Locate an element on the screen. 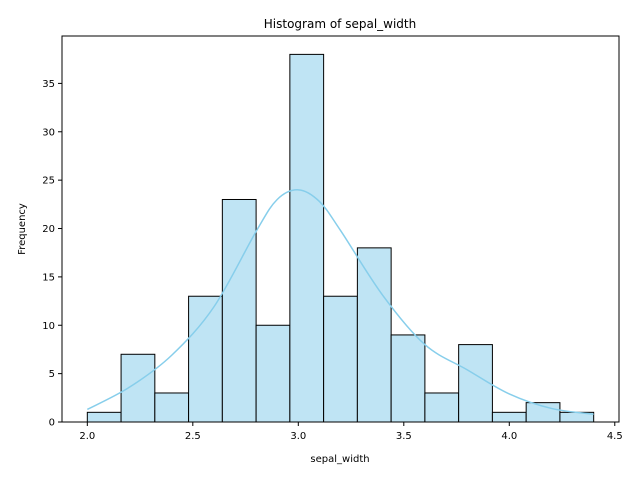 This screenshot has width=640, height=480. x-tick-label-0: 2.0 is located at coordinates (87, 436).